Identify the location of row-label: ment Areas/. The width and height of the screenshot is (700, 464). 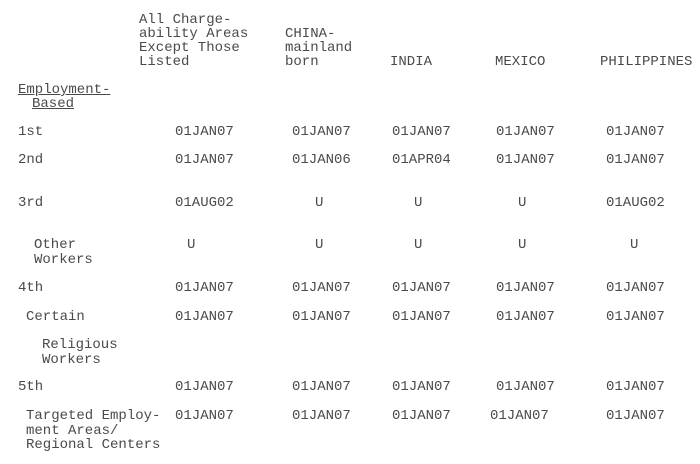
(72, 430).